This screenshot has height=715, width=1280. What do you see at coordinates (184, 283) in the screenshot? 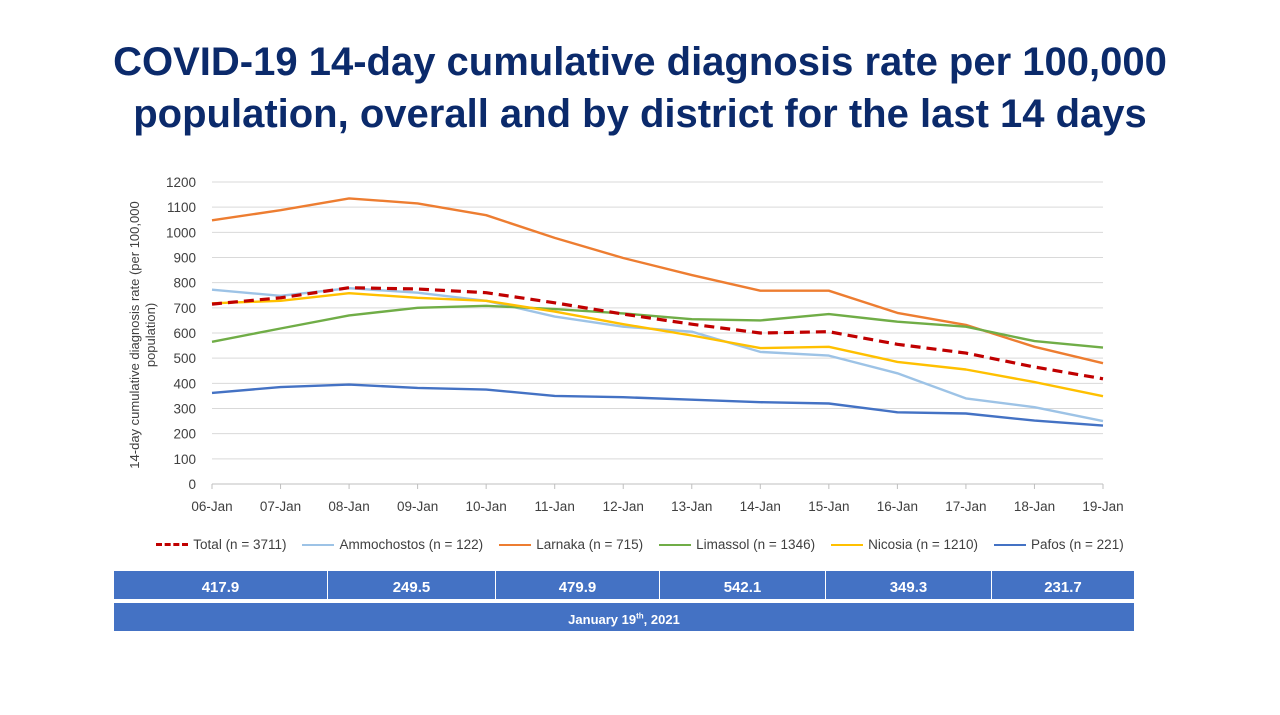
I see `y-tick-label: 800` at bounding box center [184, 283].